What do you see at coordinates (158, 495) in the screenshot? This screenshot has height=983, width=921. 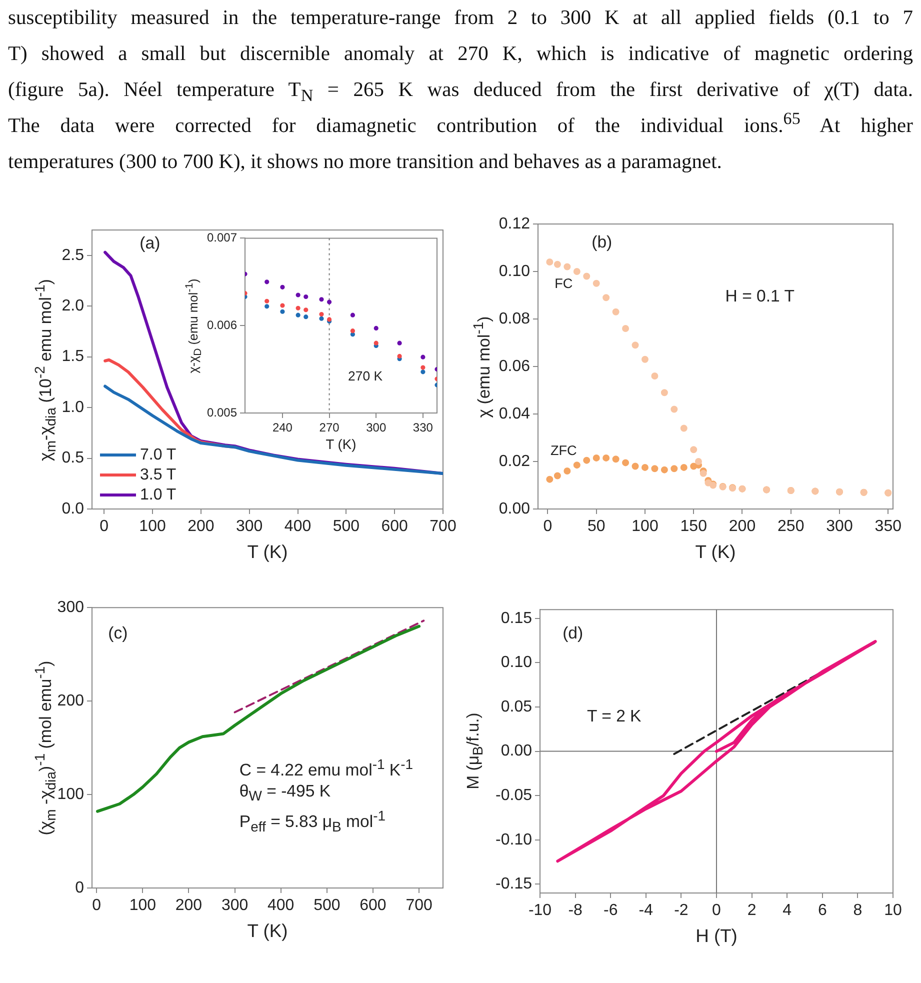 I see `legend-label: 1.0 T` at bounding box center [158, 495].